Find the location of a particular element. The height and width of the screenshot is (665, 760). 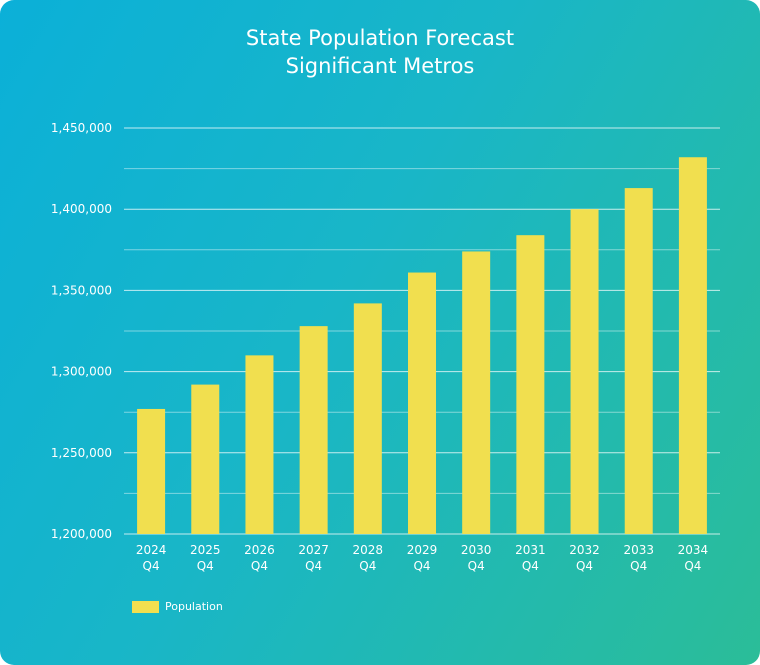

legend: Population is located at coordinates (177, 606).